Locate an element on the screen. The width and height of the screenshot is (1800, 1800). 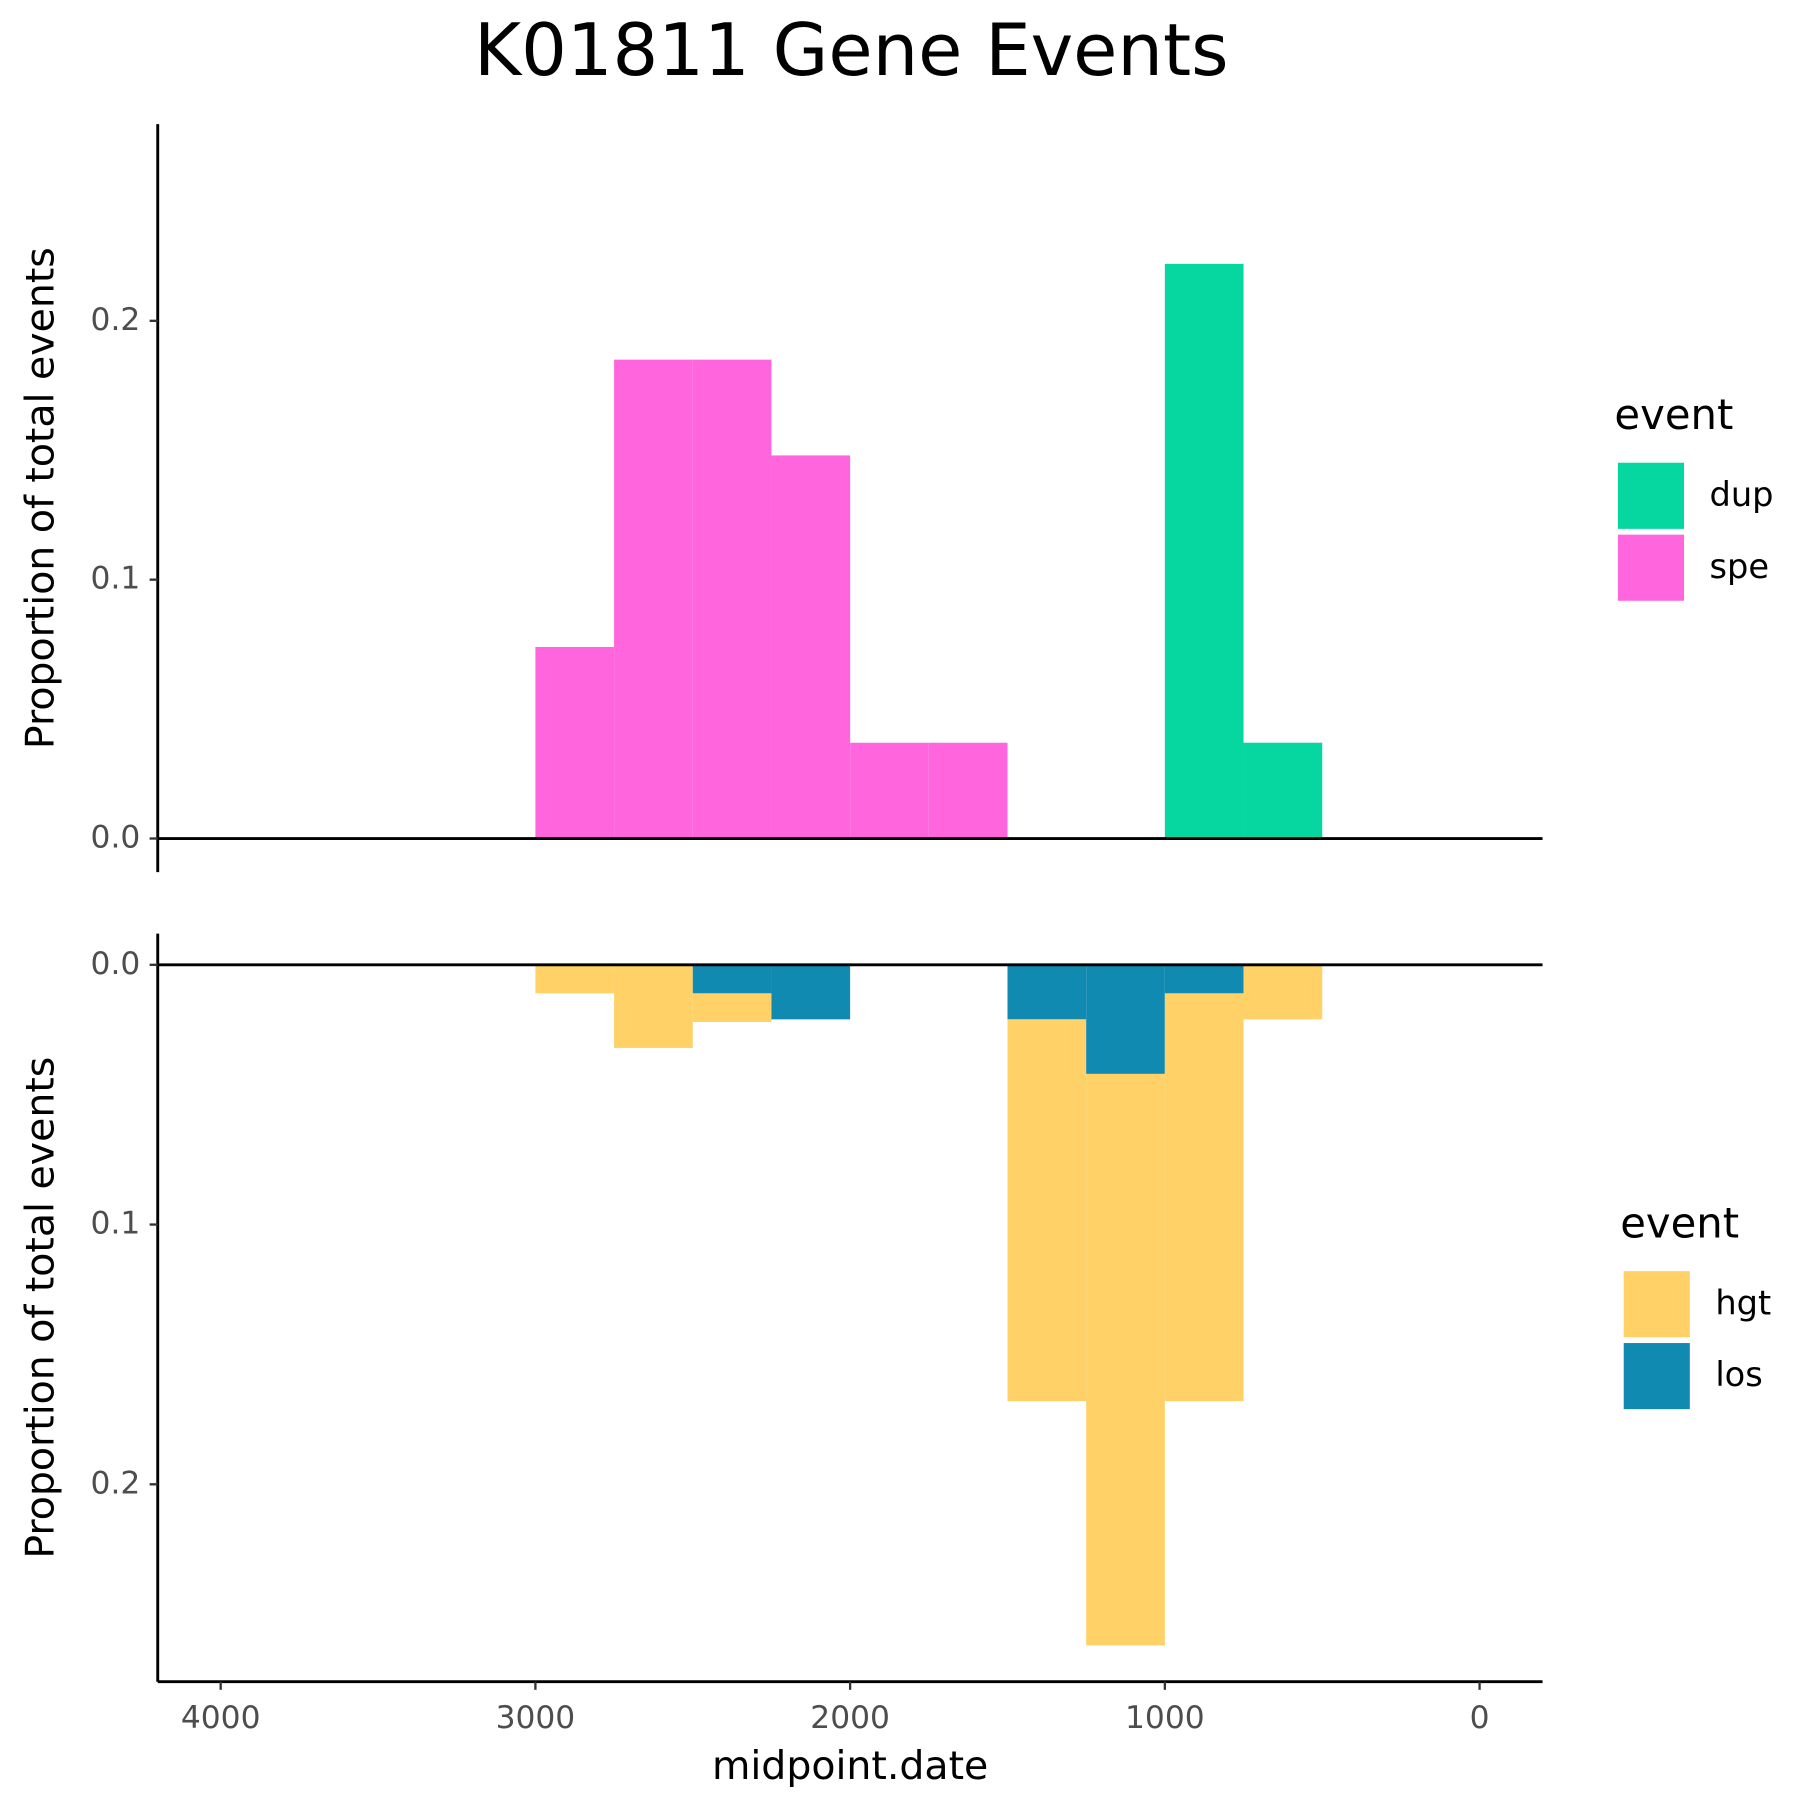
legend-label: dup is located at coordinates (1742, 494).